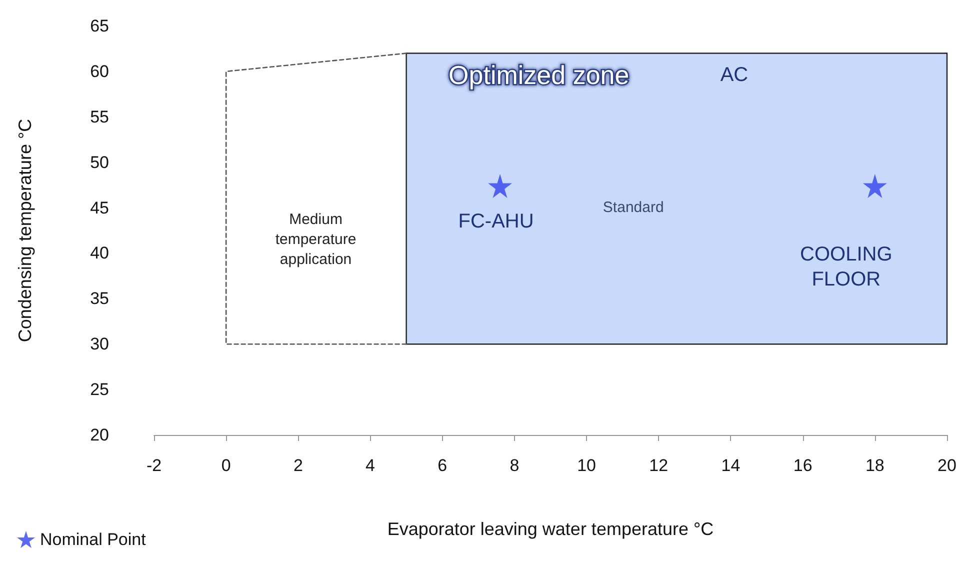  Describe the element at coordinates (443, 465) in the screenshot. I see `x-tick-label: 6` at that location.